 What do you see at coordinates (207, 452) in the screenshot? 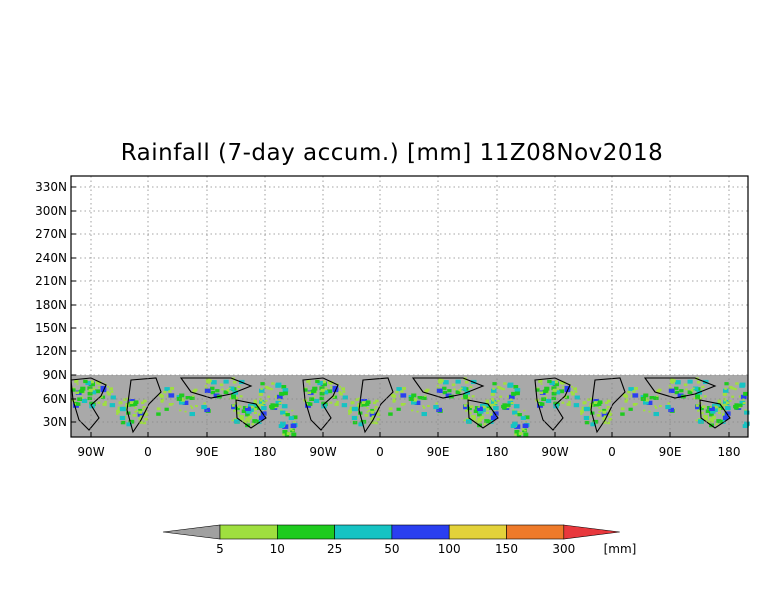
I see `x-tick-label: 90E` at bounding box center [207, 452].